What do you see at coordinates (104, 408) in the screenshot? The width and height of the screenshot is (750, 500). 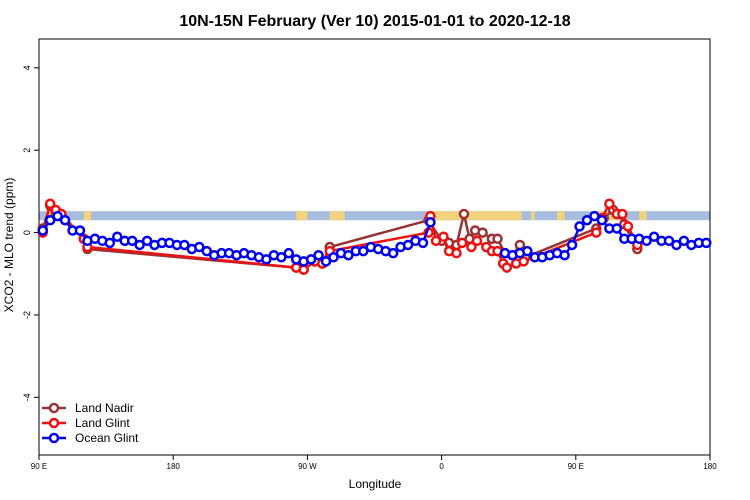 I see `legend-label-0: Land Nadir` at bounding box center [104, 408].